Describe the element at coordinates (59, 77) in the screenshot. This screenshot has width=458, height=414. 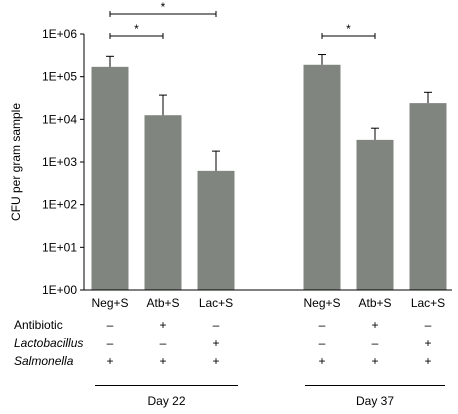
I see `y-tick-label: 1E+05` at that location.